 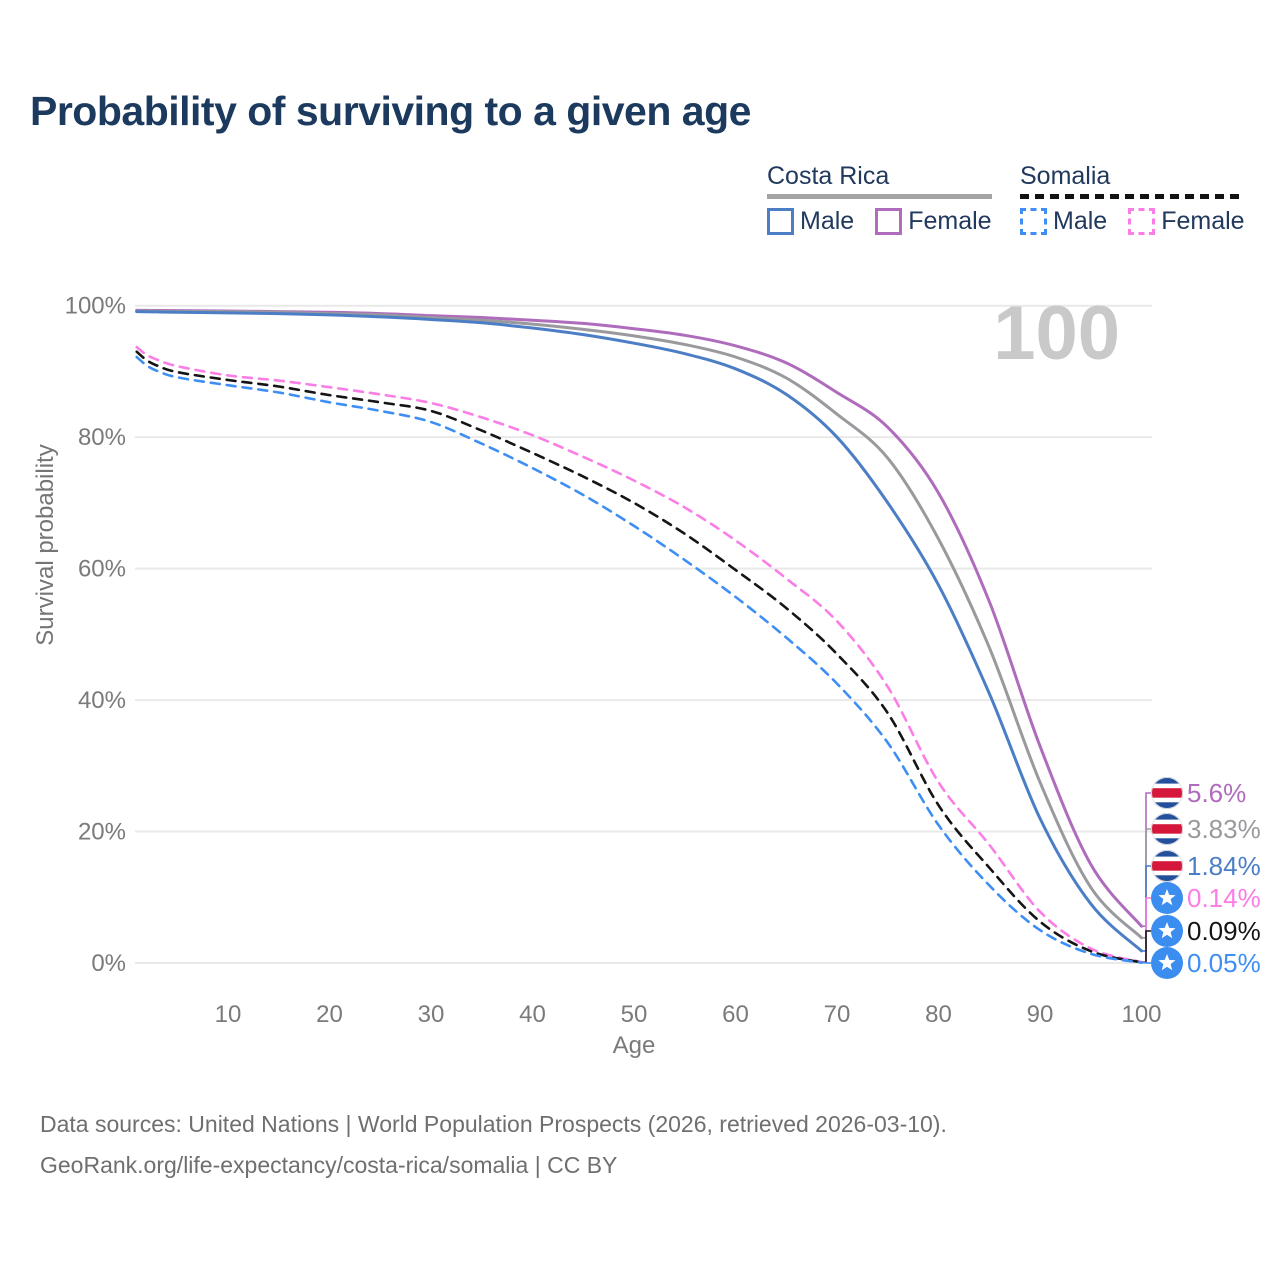 What do you see at coordinates (390, 111) in the screenshot?
I see `page-title: Probability of surviving to a given age` at bounding box center [390, 111].